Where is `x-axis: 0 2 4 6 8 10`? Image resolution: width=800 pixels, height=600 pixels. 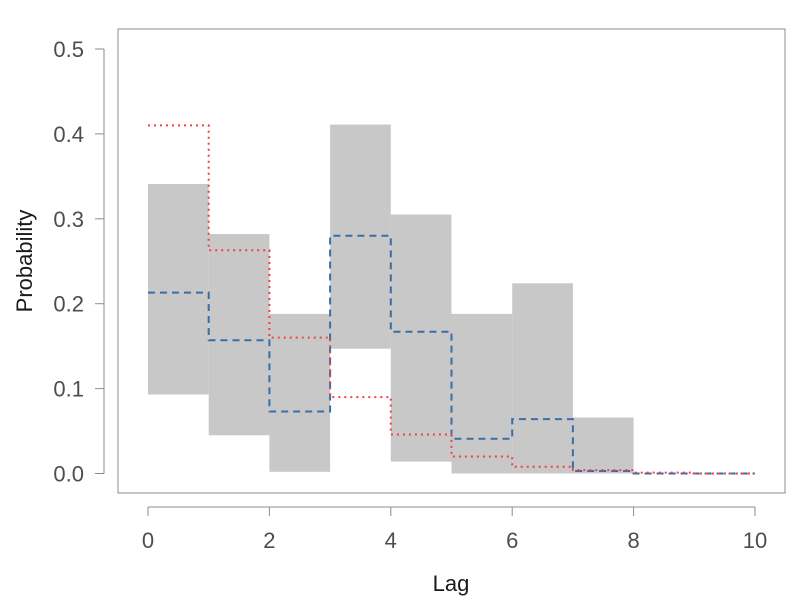
x-axis: 0 2 4 6 8 10 is located at coordinates (454, 529).